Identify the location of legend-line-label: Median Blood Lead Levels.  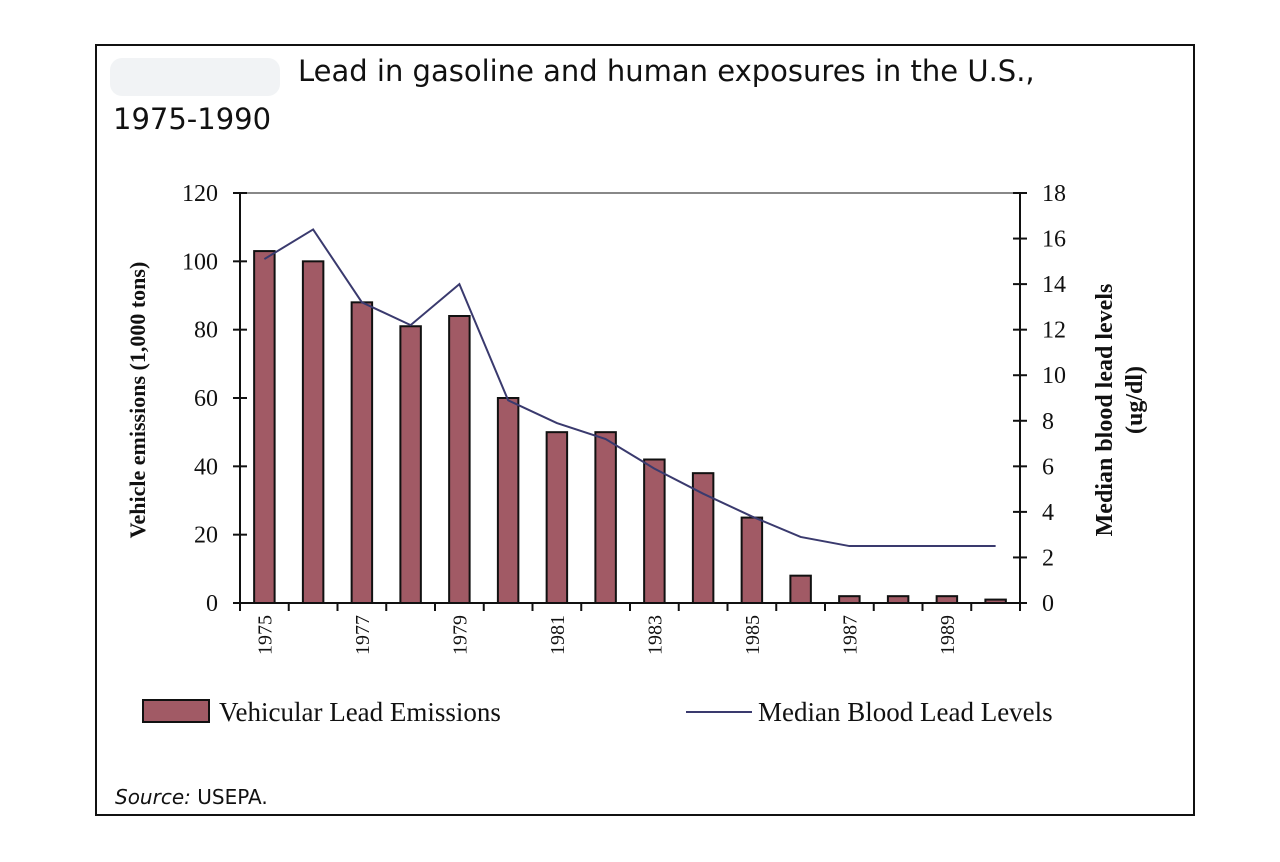
(905, 712).